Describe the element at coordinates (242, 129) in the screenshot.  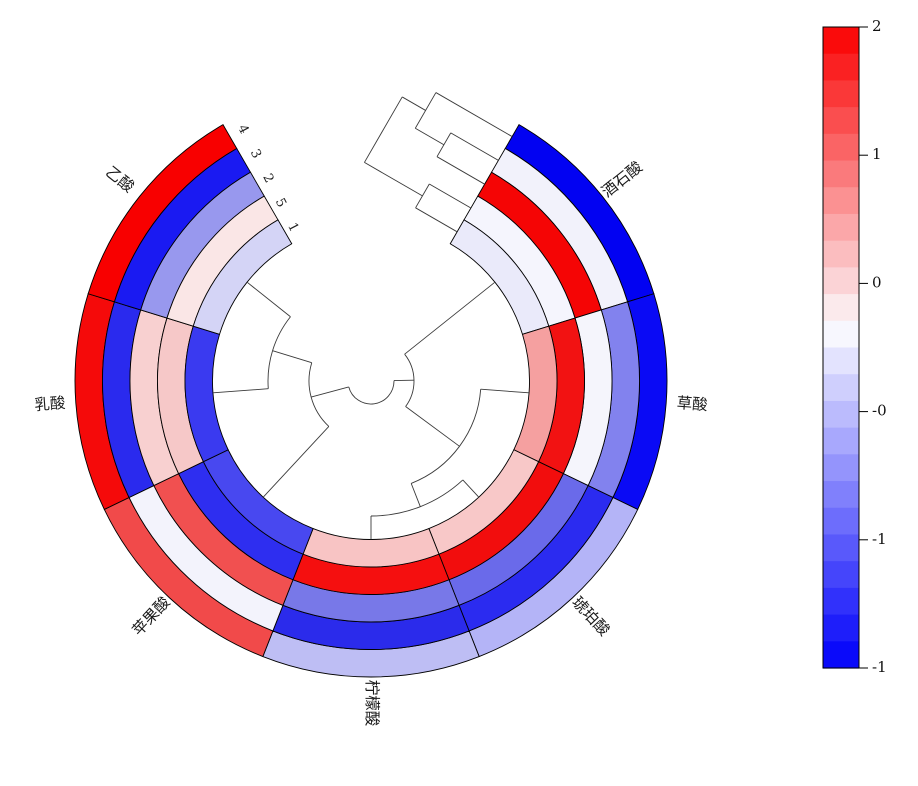
I see `ring-label: 4` at that location.